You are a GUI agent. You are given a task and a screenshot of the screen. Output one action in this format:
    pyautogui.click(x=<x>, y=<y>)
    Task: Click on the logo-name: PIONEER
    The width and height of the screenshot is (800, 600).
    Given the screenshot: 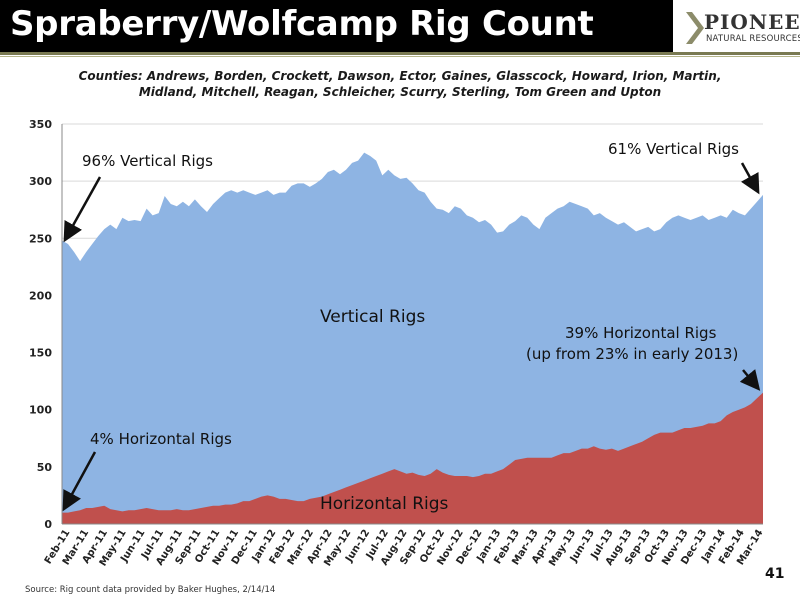 What is the action you would take?
    pyautogui.click(x=752, y=22)
    